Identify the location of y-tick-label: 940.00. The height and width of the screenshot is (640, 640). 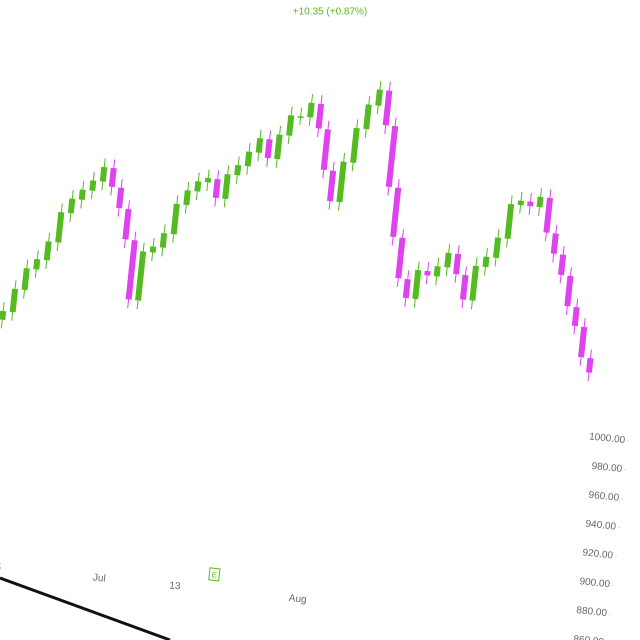
(601, 526).